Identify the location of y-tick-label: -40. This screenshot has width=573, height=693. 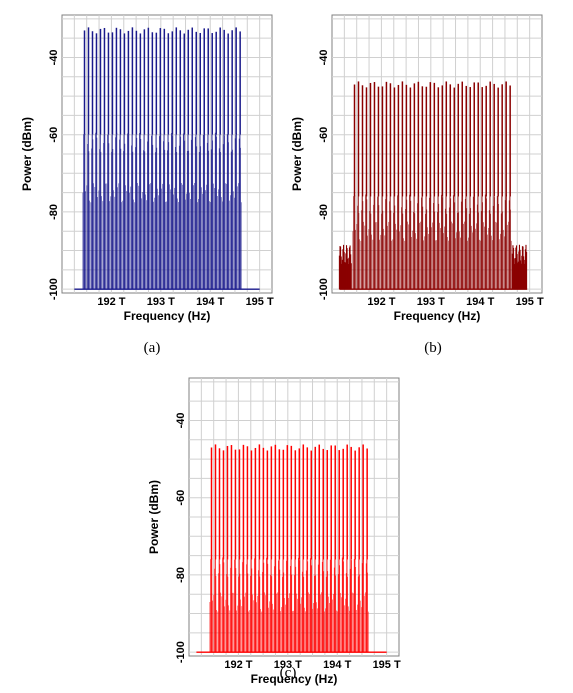
(54, 58).